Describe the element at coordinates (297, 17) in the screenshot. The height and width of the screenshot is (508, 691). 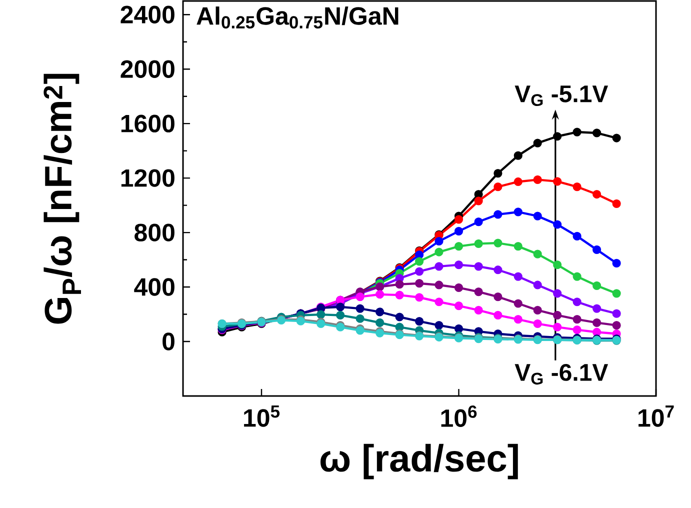
I see `chart-title: Al$_{0.25}$Ga$_{0.75}$N/GaN` at that location.